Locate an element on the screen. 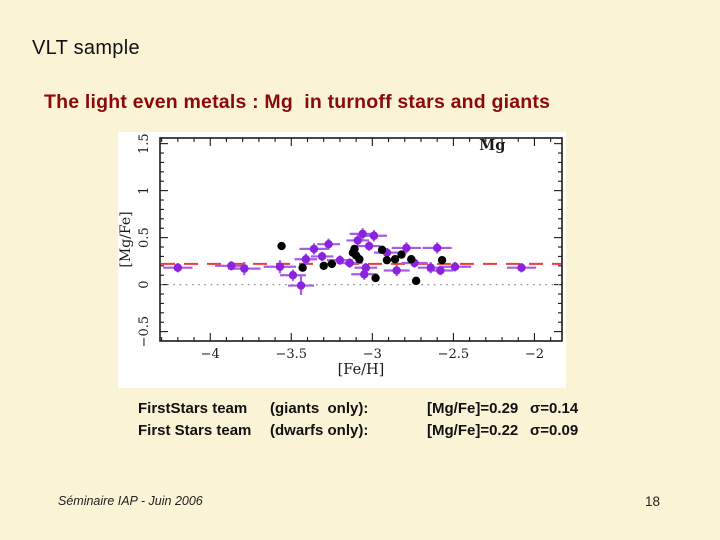 This screenshot has width=720, height=540. svg-text: 1.5 is located at coordinates (144, 143).